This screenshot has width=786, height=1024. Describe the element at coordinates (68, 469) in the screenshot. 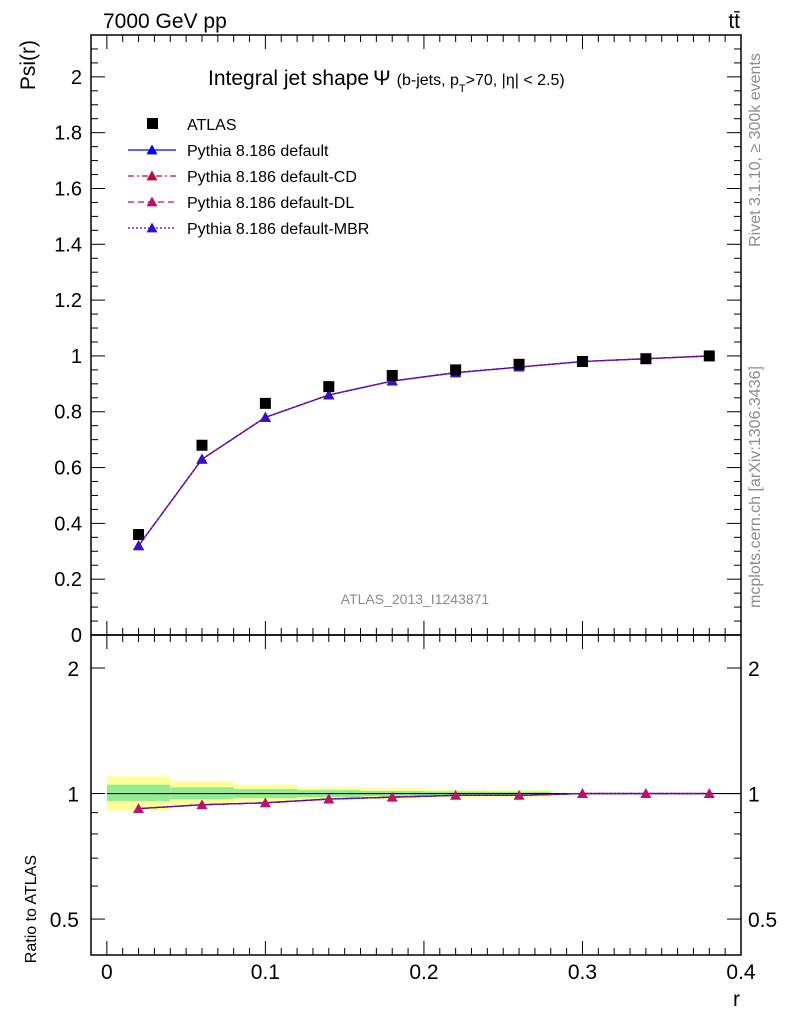

I see `y-tick-label: 0.6` at that location.